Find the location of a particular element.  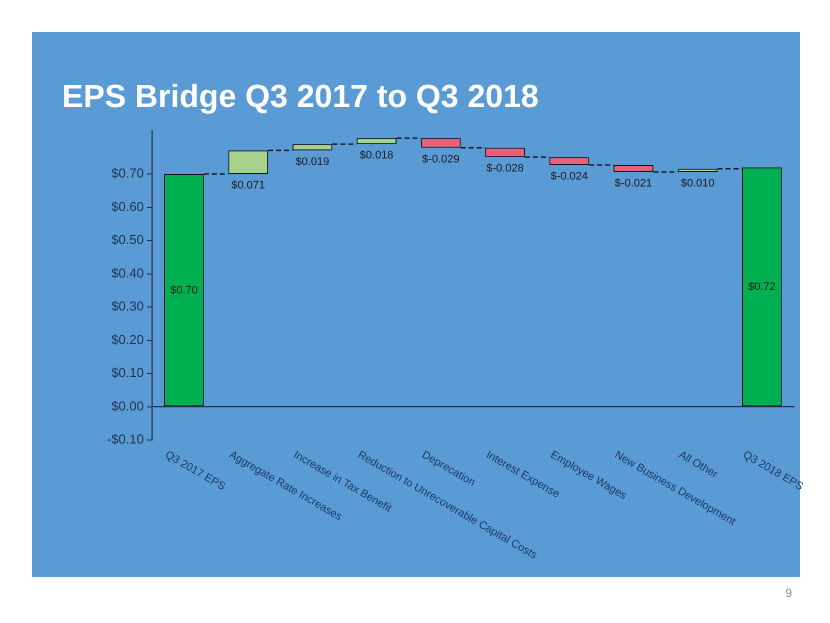

x-tick-label: Q3 2018 EPS is located at coordinates (773, 470).